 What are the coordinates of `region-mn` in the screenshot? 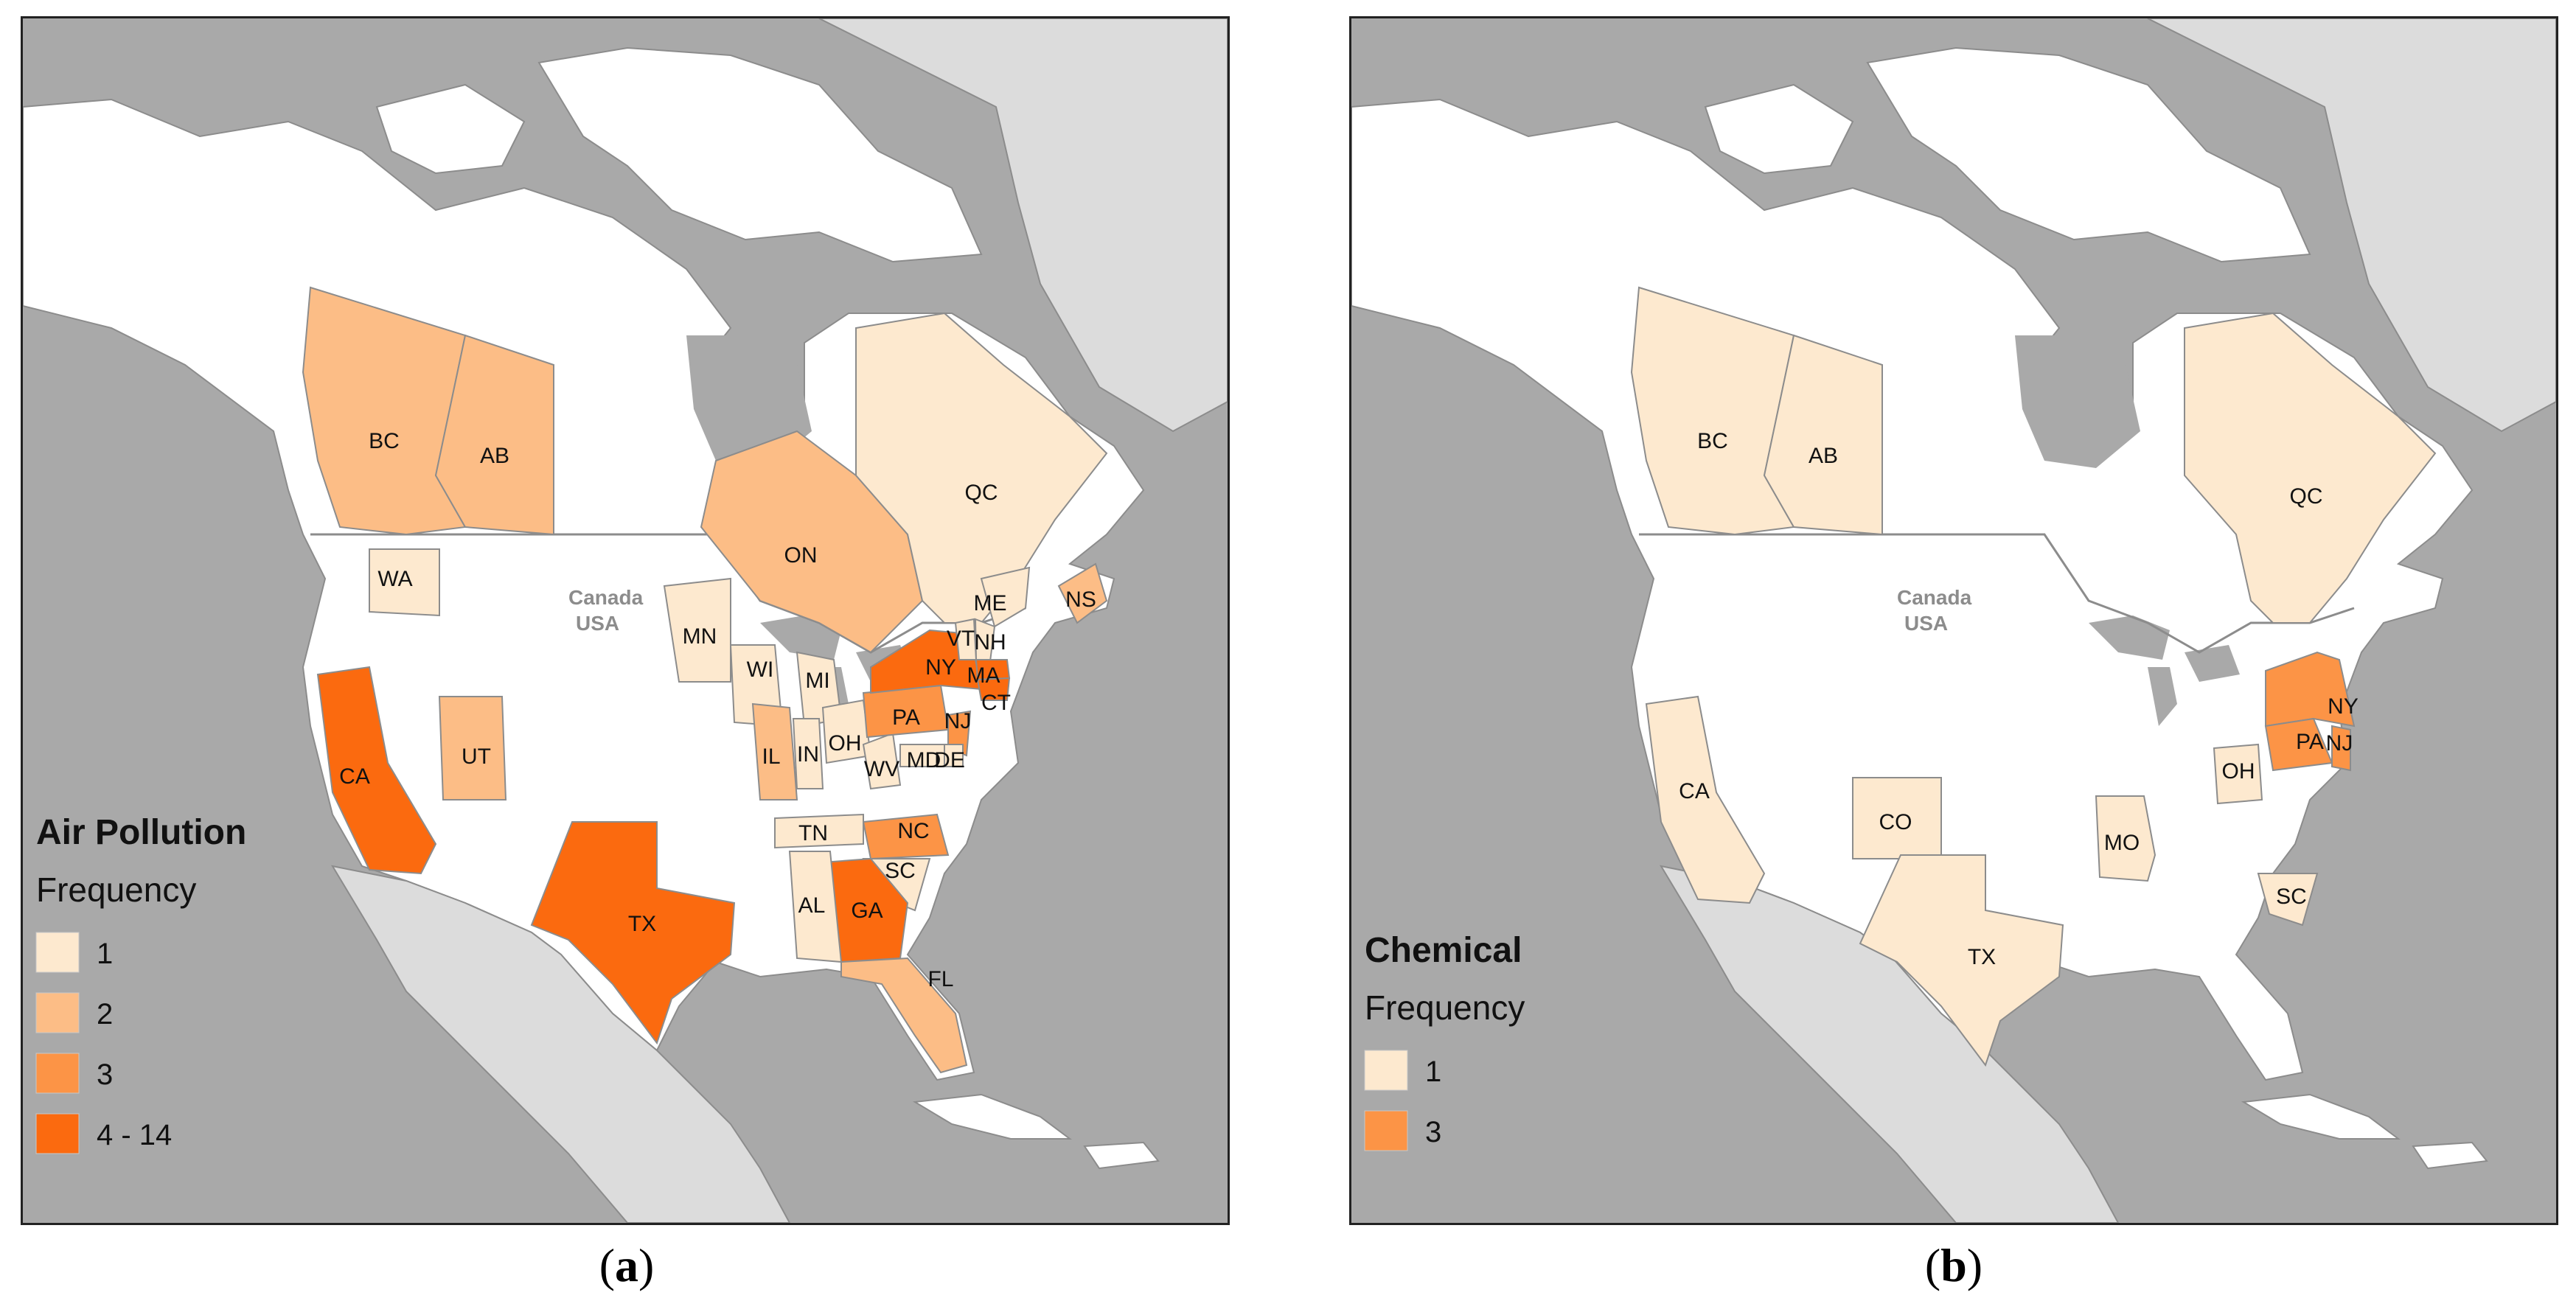 It's located at (697, 630).